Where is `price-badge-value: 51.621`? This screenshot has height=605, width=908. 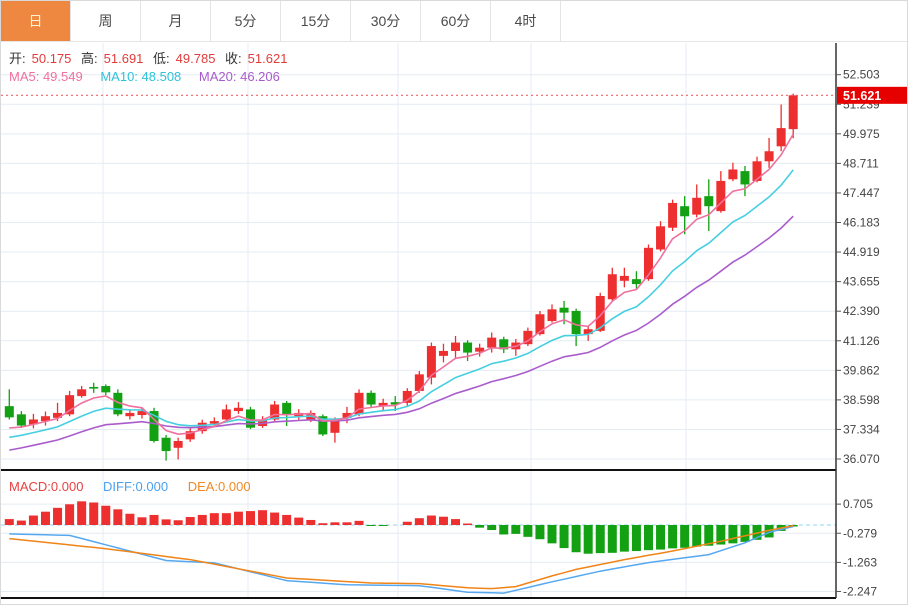 price-badge-value: 51.621 is located at coordinates (862, 96).